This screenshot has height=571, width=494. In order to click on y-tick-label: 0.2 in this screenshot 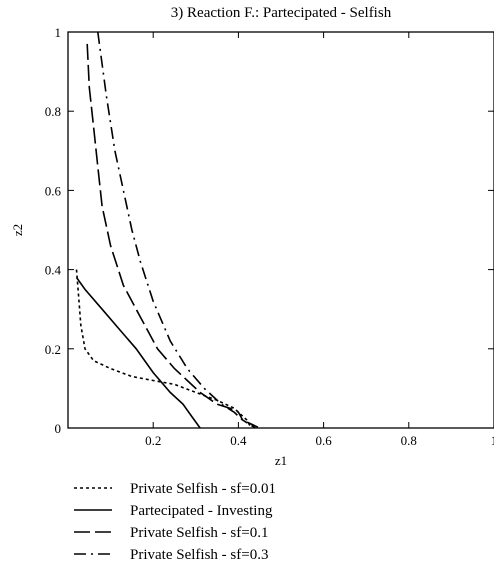, I will do `click(53, 349)`.